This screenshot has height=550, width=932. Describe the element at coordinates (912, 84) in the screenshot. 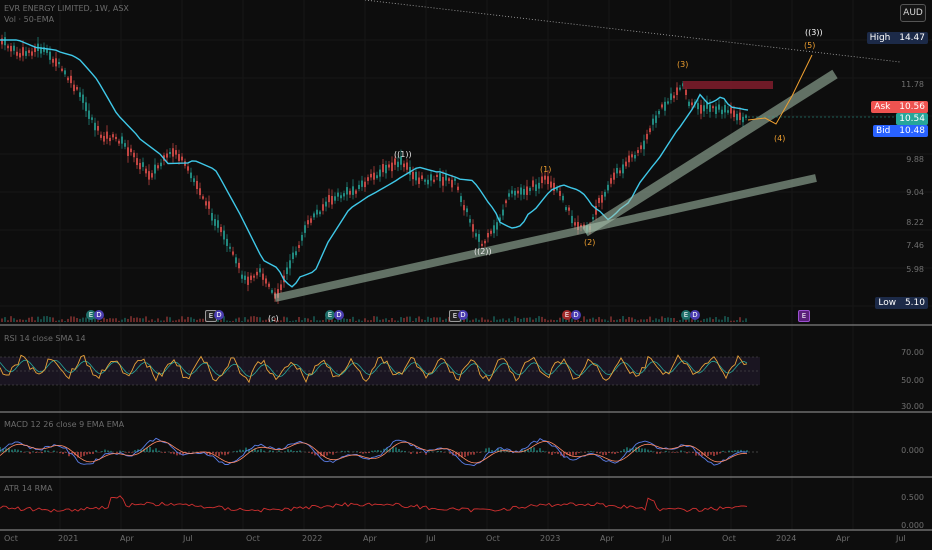

I see `price-tick: 11.78` at that location.